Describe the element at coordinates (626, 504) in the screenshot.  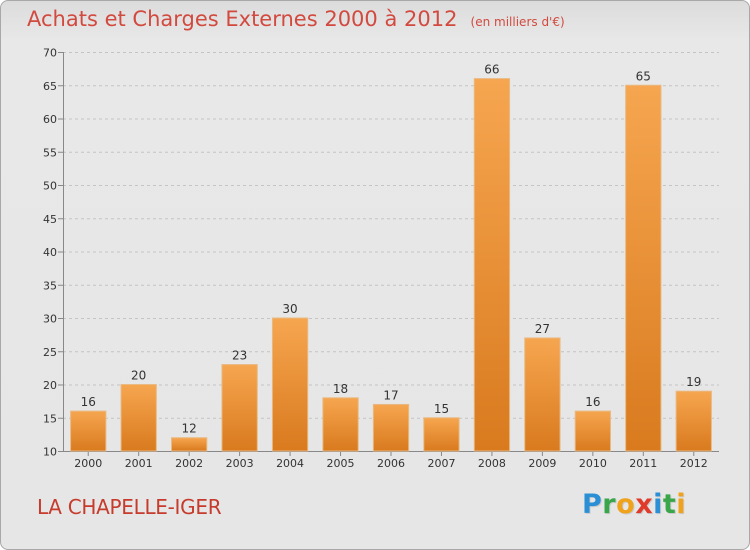
I see `logo-letter: o` at that location.